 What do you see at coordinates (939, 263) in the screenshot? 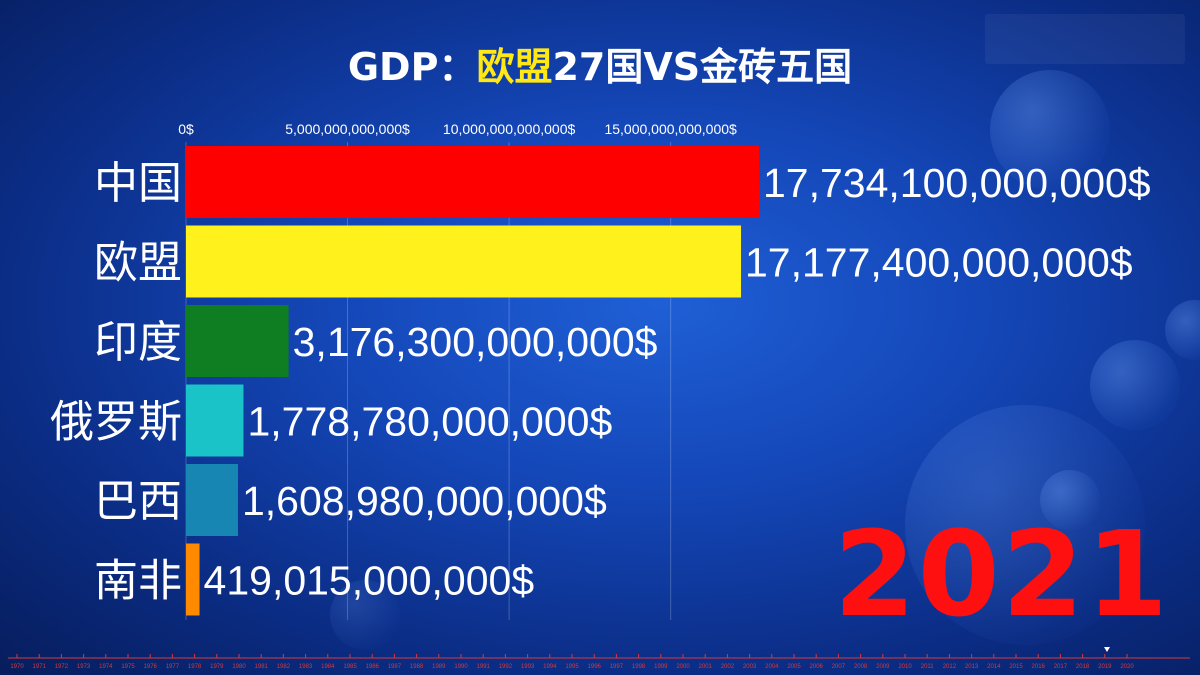
I see `value-label: 17,177,400,000,000$` at bounding box center [939, 263].